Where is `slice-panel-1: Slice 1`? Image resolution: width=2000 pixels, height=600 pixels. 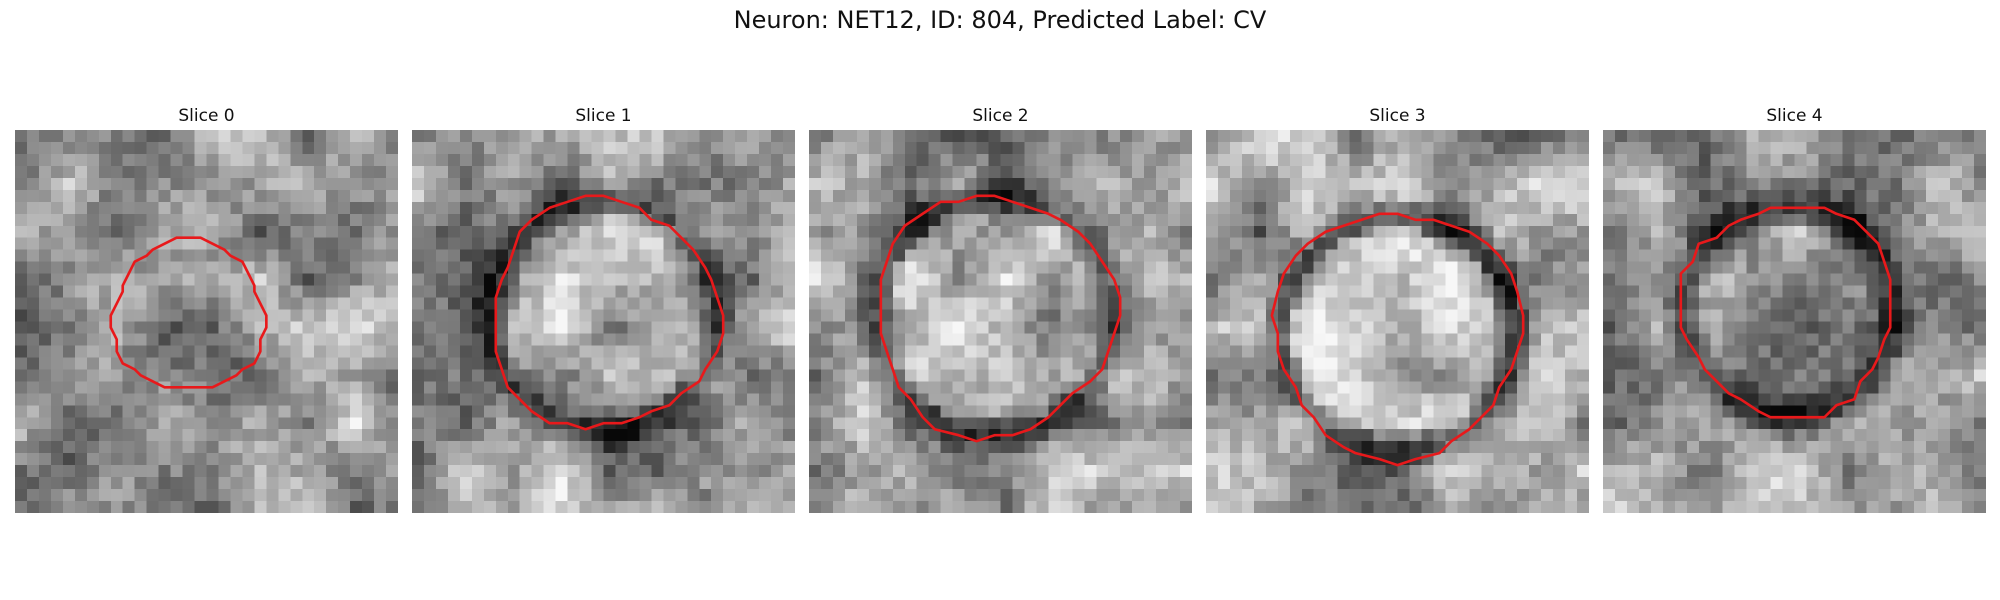 slice-panel-1: Slice 1 is located at coordinates (603, 309).